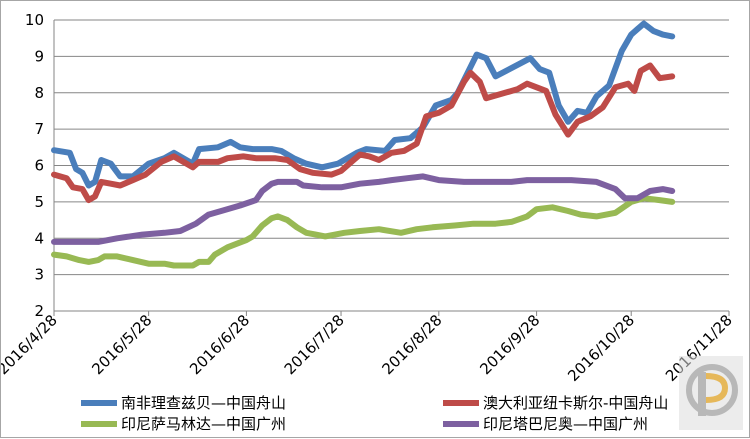 The width and height of the screenshot is (750, 439). What do you see at coordinates (314, 344) in the screenshot?
I see `x-tick-label: 2016/7/28` at bounding box center [314, 344].